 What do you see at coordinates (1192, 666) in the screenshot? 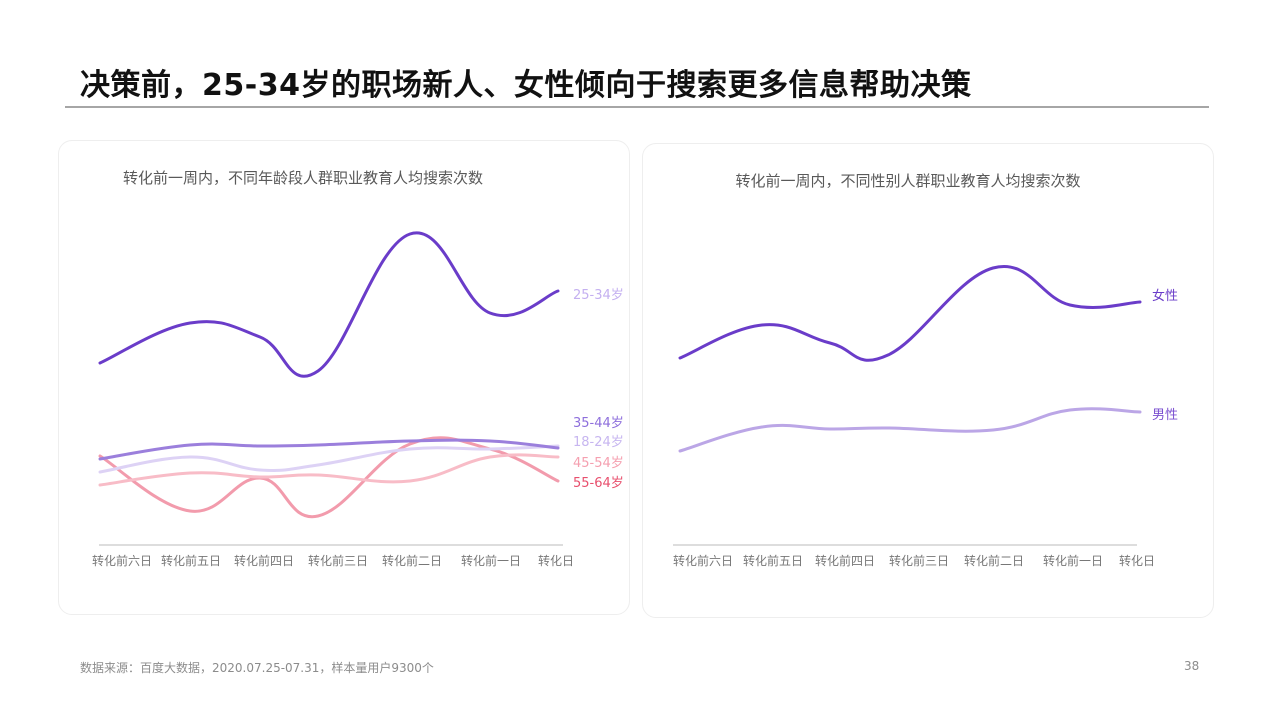
I see `page-number: 38` at bounding box center [1192, 666].